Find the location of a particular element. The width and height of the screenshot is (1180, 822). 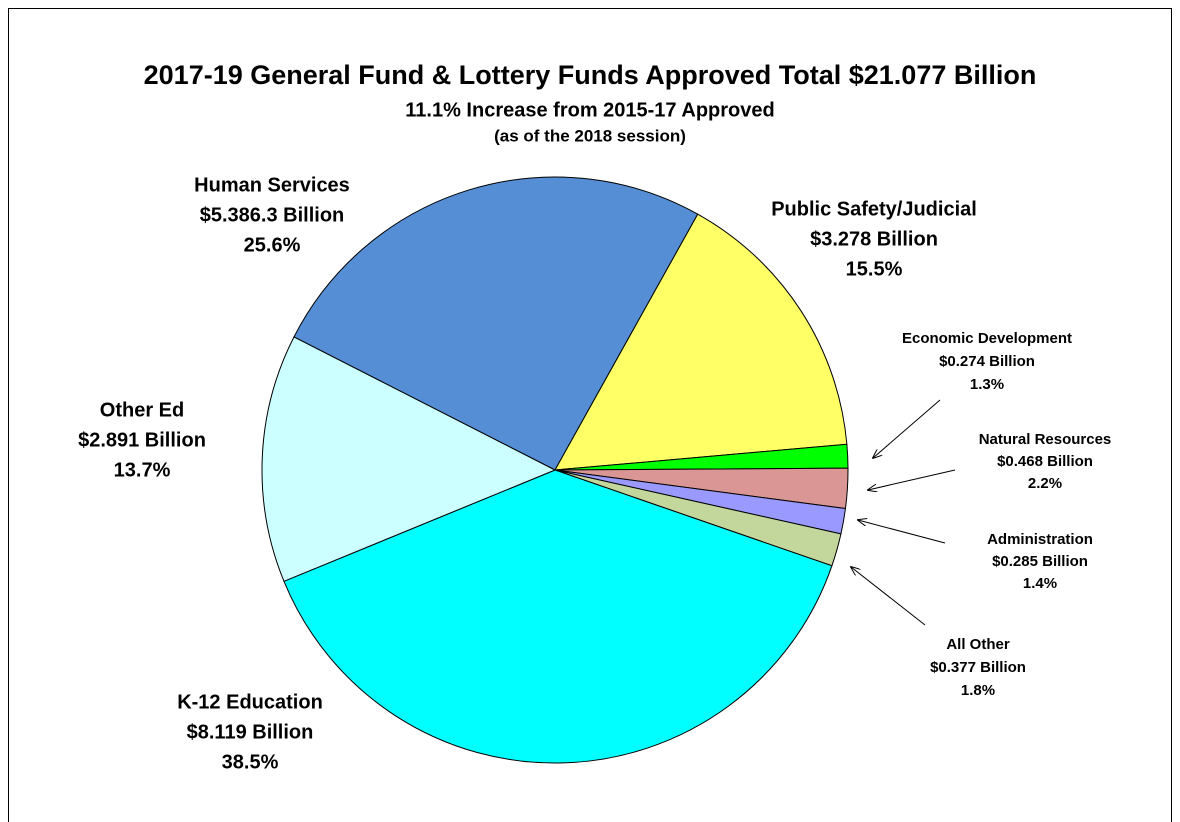

chart-subtitle: 11.1% Increase from 2015-17 Approved is located at coordinates (589, 110).